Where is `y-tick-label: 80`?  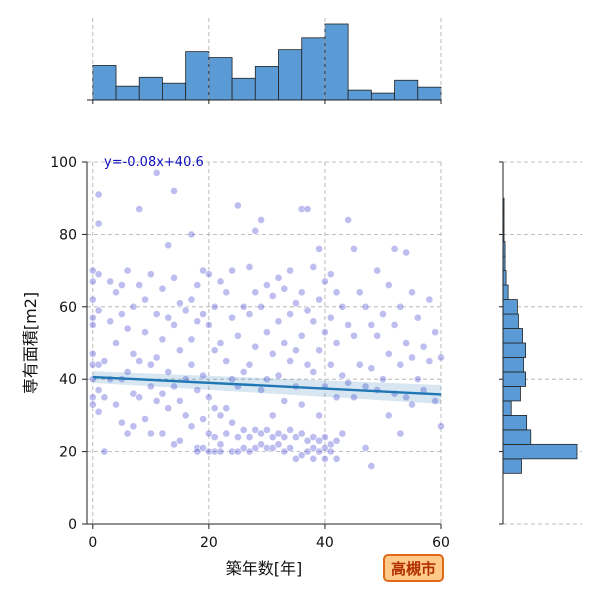 y-tick-label: 80 is located at coordinates (68, 235).